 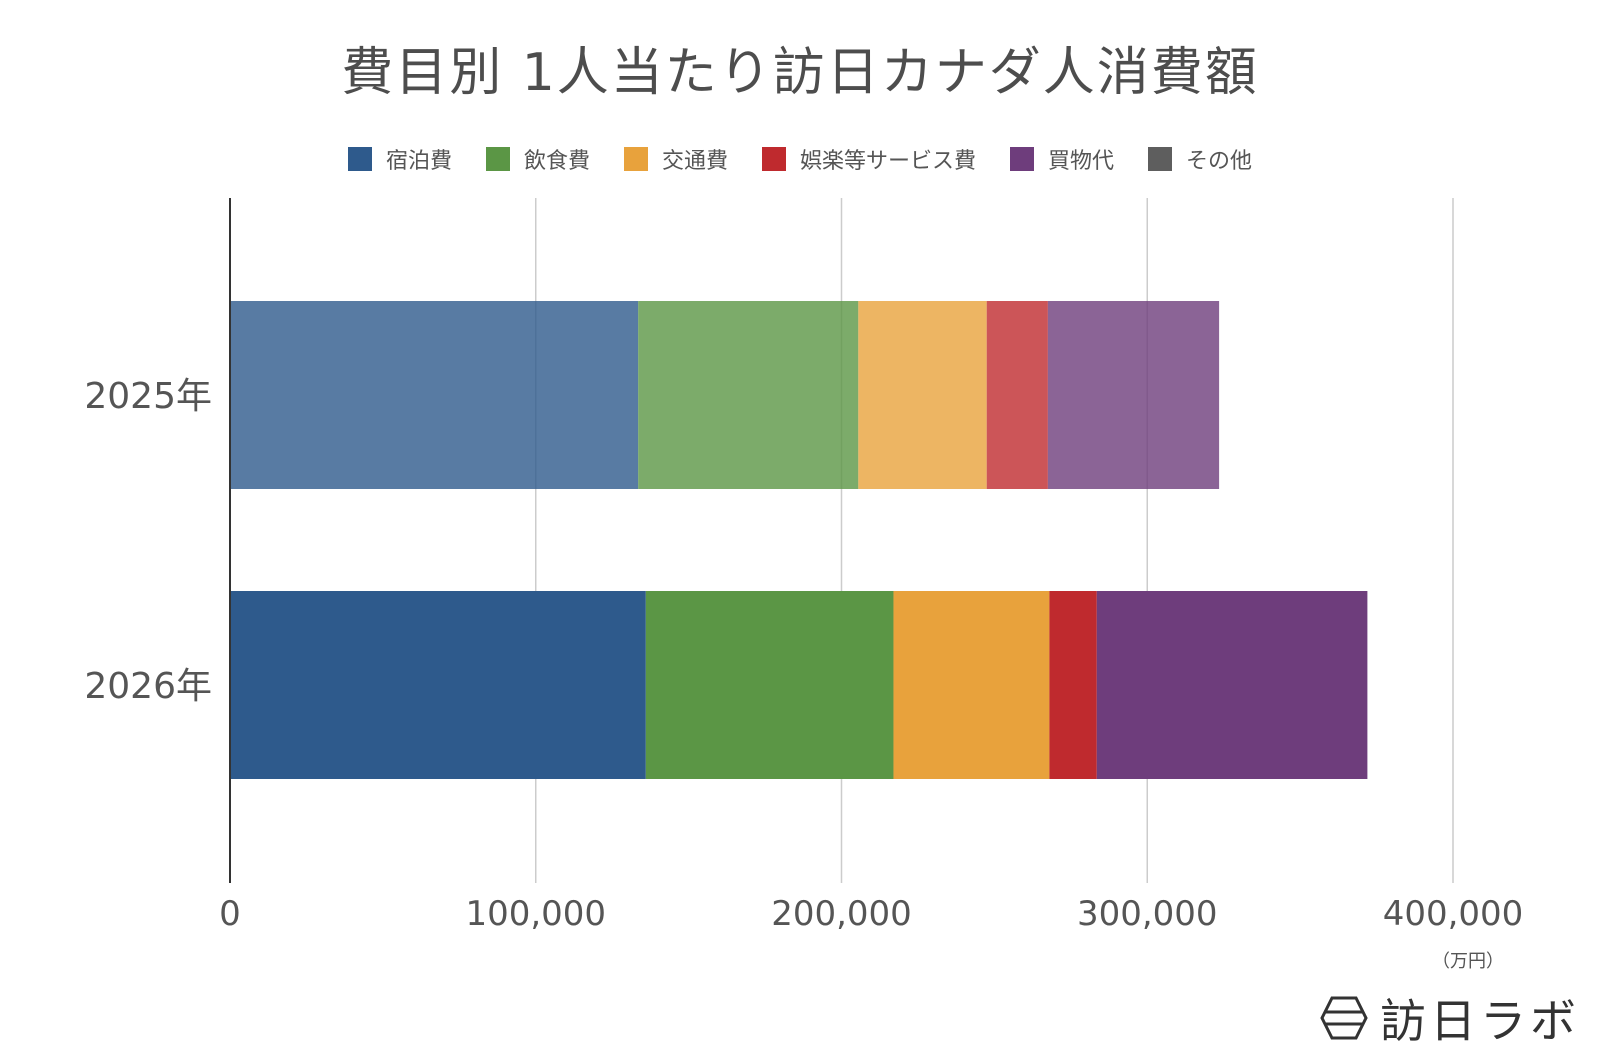 What do you see at coordinates (1480, 1021) in the screenshot?
I see `brand-name: 訪日ラボ` at bounding box center [1480, 1021].